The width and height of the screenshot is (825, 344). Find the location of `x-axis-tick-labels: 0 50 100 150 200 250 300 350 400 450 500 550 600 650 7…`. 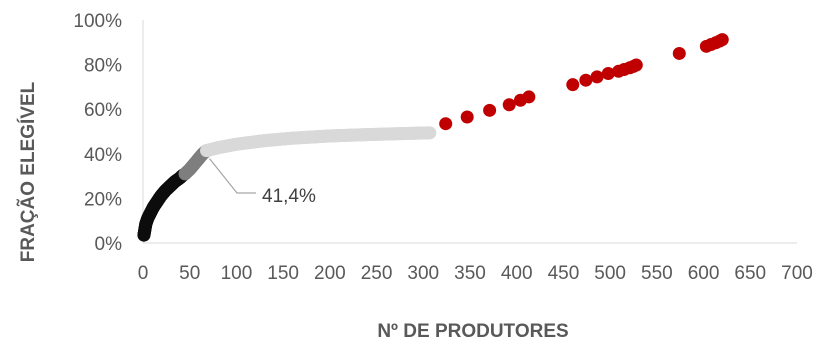

x-axis-tick-labels: 0 50 100 150 200 250 300 350 400 450 500 550 600 650 7… is located at coordinates (475, 273).